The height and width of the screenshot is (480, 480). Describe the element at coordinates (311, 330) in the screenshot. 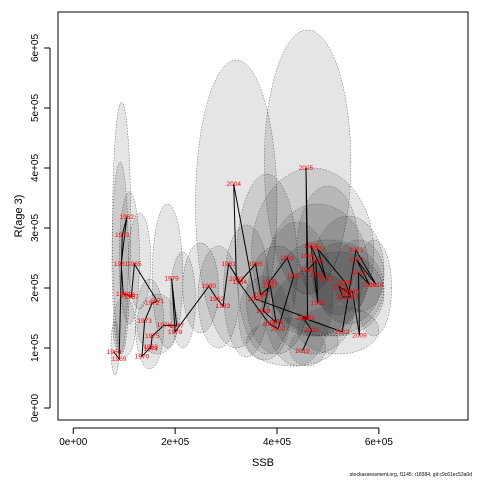

I see `year-label: 2020` at that location.